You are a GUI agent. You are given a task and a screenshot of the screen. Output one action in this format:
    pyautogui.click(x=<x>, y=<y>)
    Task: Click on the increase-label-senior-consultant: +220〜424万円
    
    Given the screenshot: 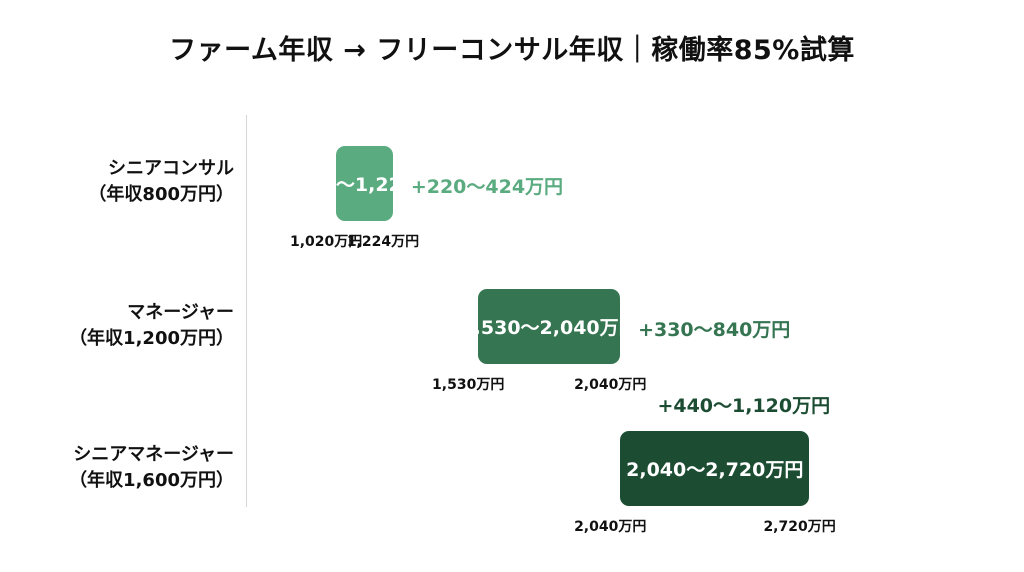 What is the action you would take?
    pyautogui.click(x=487, y=186)
    